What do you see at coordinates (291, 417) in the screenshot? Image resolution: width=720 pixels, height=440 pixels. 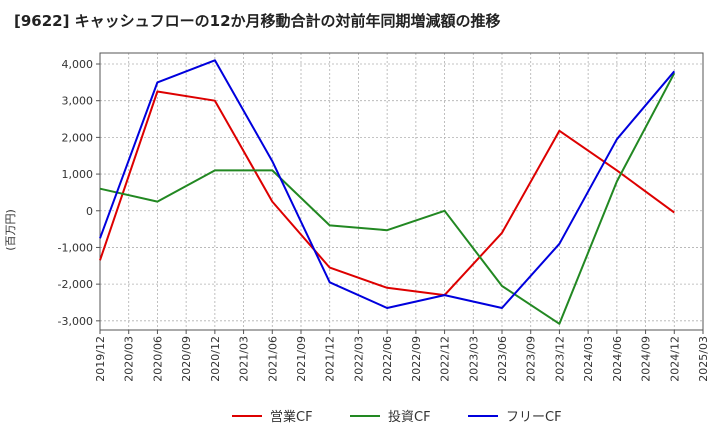 I see `legend-label: 営業CF` at bounding box center [291, 417].